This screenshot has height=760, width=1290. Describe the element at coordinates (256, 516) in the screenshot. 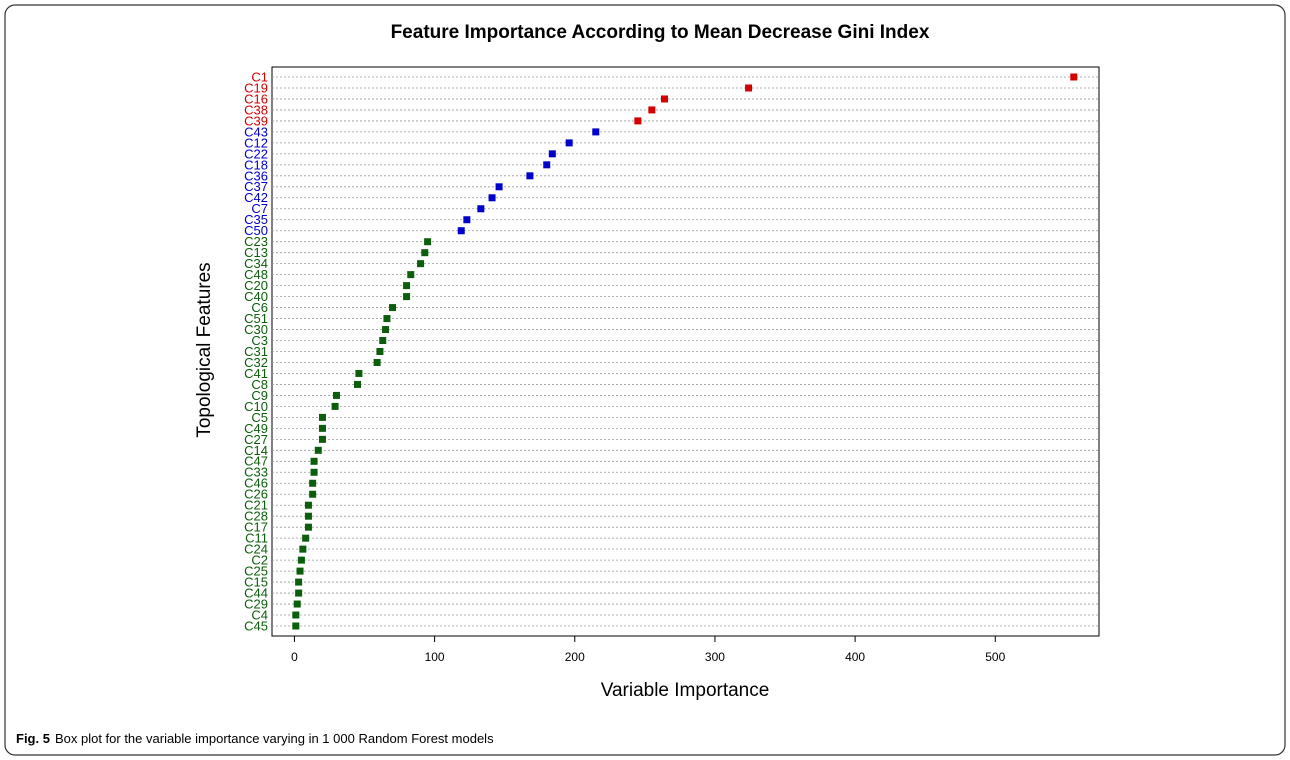

I see `y-tick-label: C28` at that location.